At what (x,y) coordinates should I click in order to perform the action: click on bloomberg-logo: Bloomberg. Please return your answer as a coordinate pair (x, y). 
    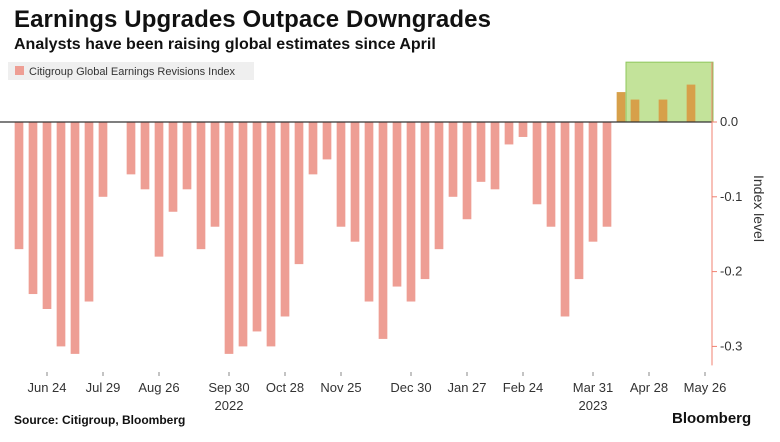
    Looking at the image, I should click on (712, 418).